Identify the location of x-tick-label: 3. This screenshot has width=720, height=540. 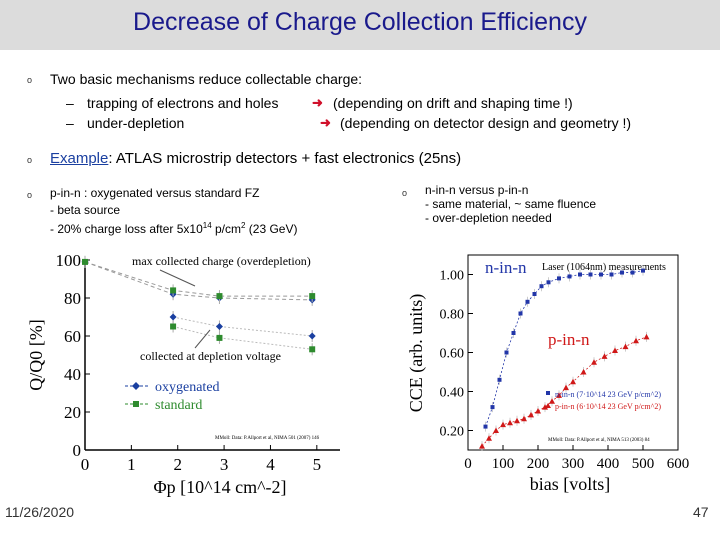
(224, 464).